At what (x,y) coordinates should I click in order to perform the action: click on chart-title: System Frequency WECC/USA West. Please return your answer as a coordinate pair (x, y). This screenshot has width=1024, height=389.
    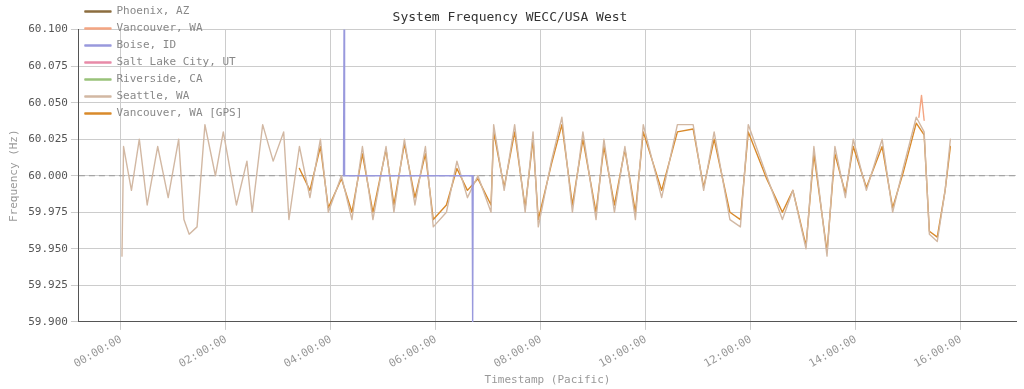
    Looking at the image, I should click on (510, 17).